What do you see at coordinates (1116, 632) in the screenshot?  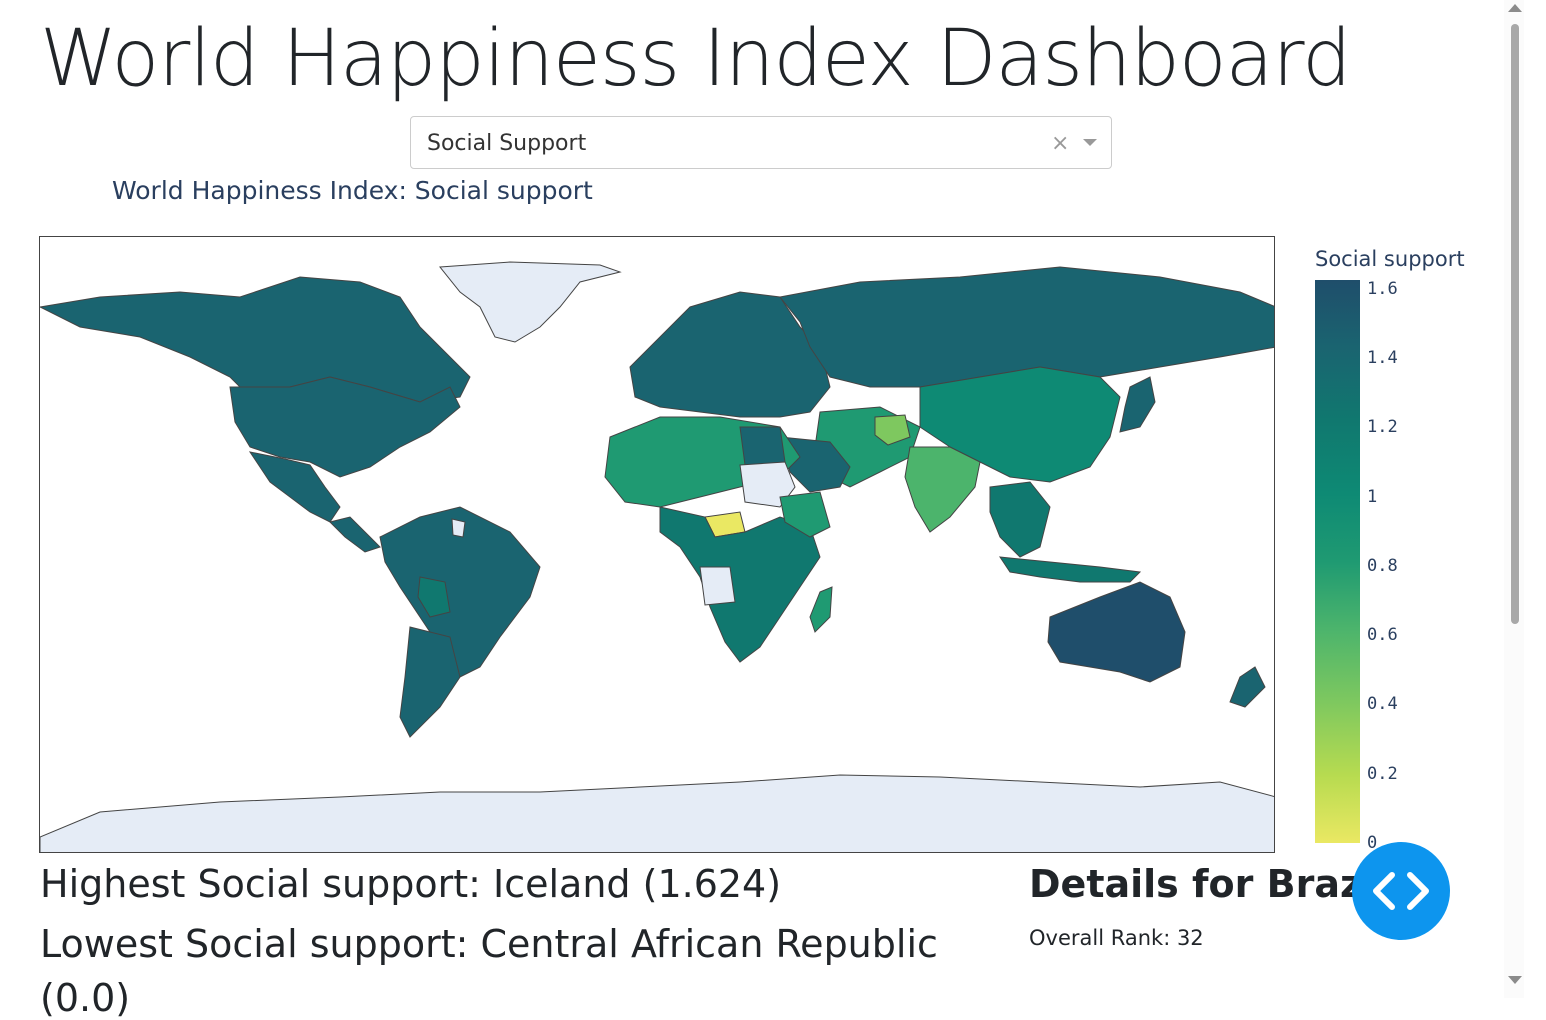 I see `country-australia` at bounding box center [1116, 632].